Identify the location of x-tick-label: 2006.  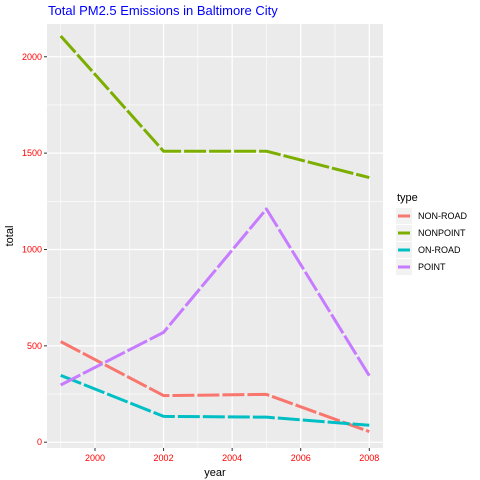
(301, 458).